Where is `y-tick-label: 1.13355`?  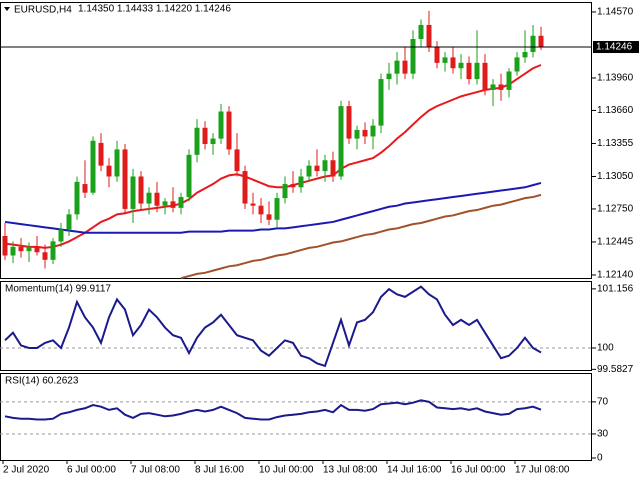
y-tick-label: 1.13355 is located at coordinates (615, 143).